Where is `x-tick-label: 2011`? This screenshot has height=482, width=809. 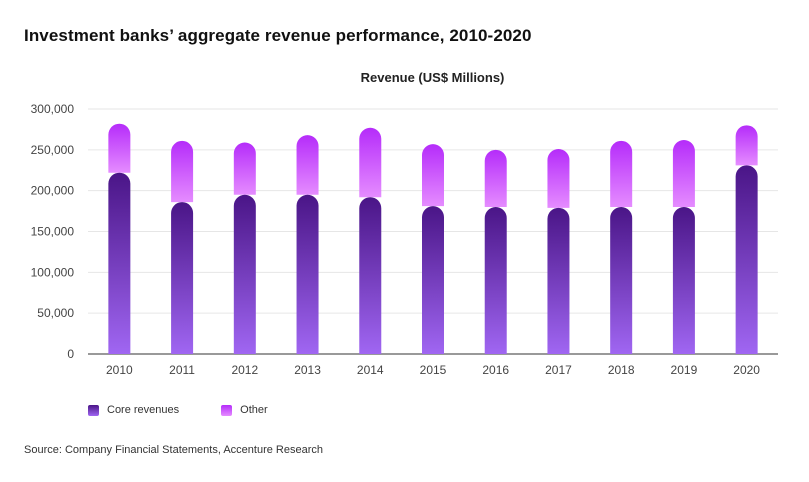
x-tick-label: 2011 is located at coordinates (182, 370).